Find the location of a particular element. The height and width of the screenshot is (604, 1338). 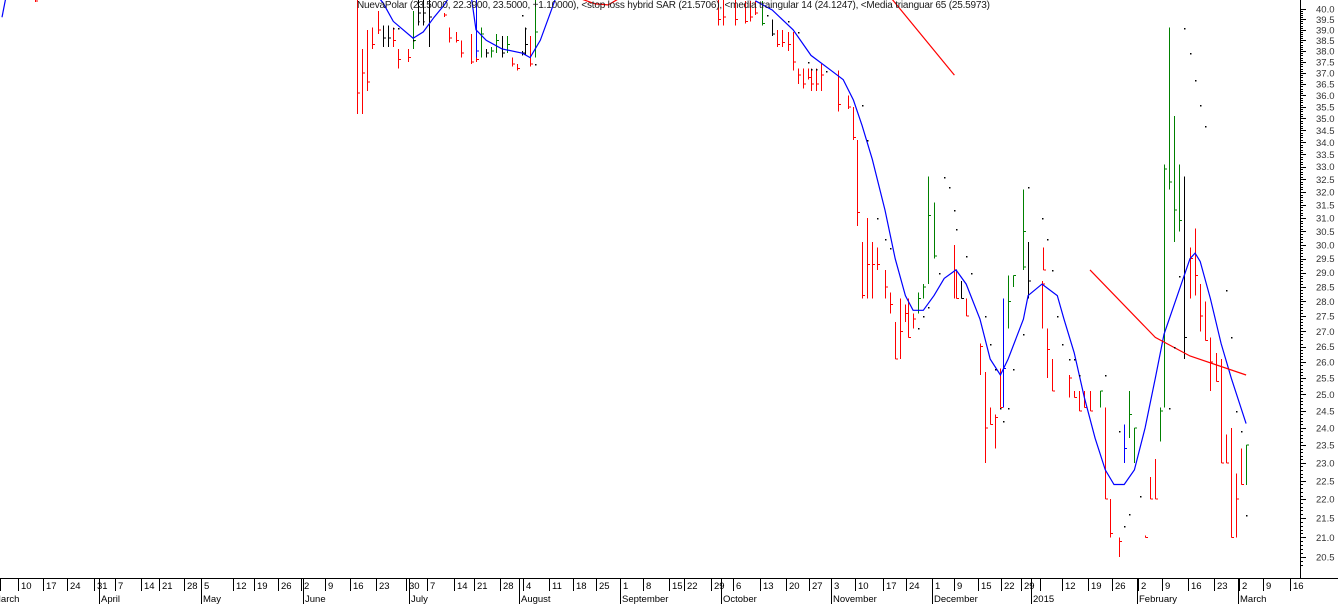

y-tick-label: 33.0 is located at coordinates (1325, 167).